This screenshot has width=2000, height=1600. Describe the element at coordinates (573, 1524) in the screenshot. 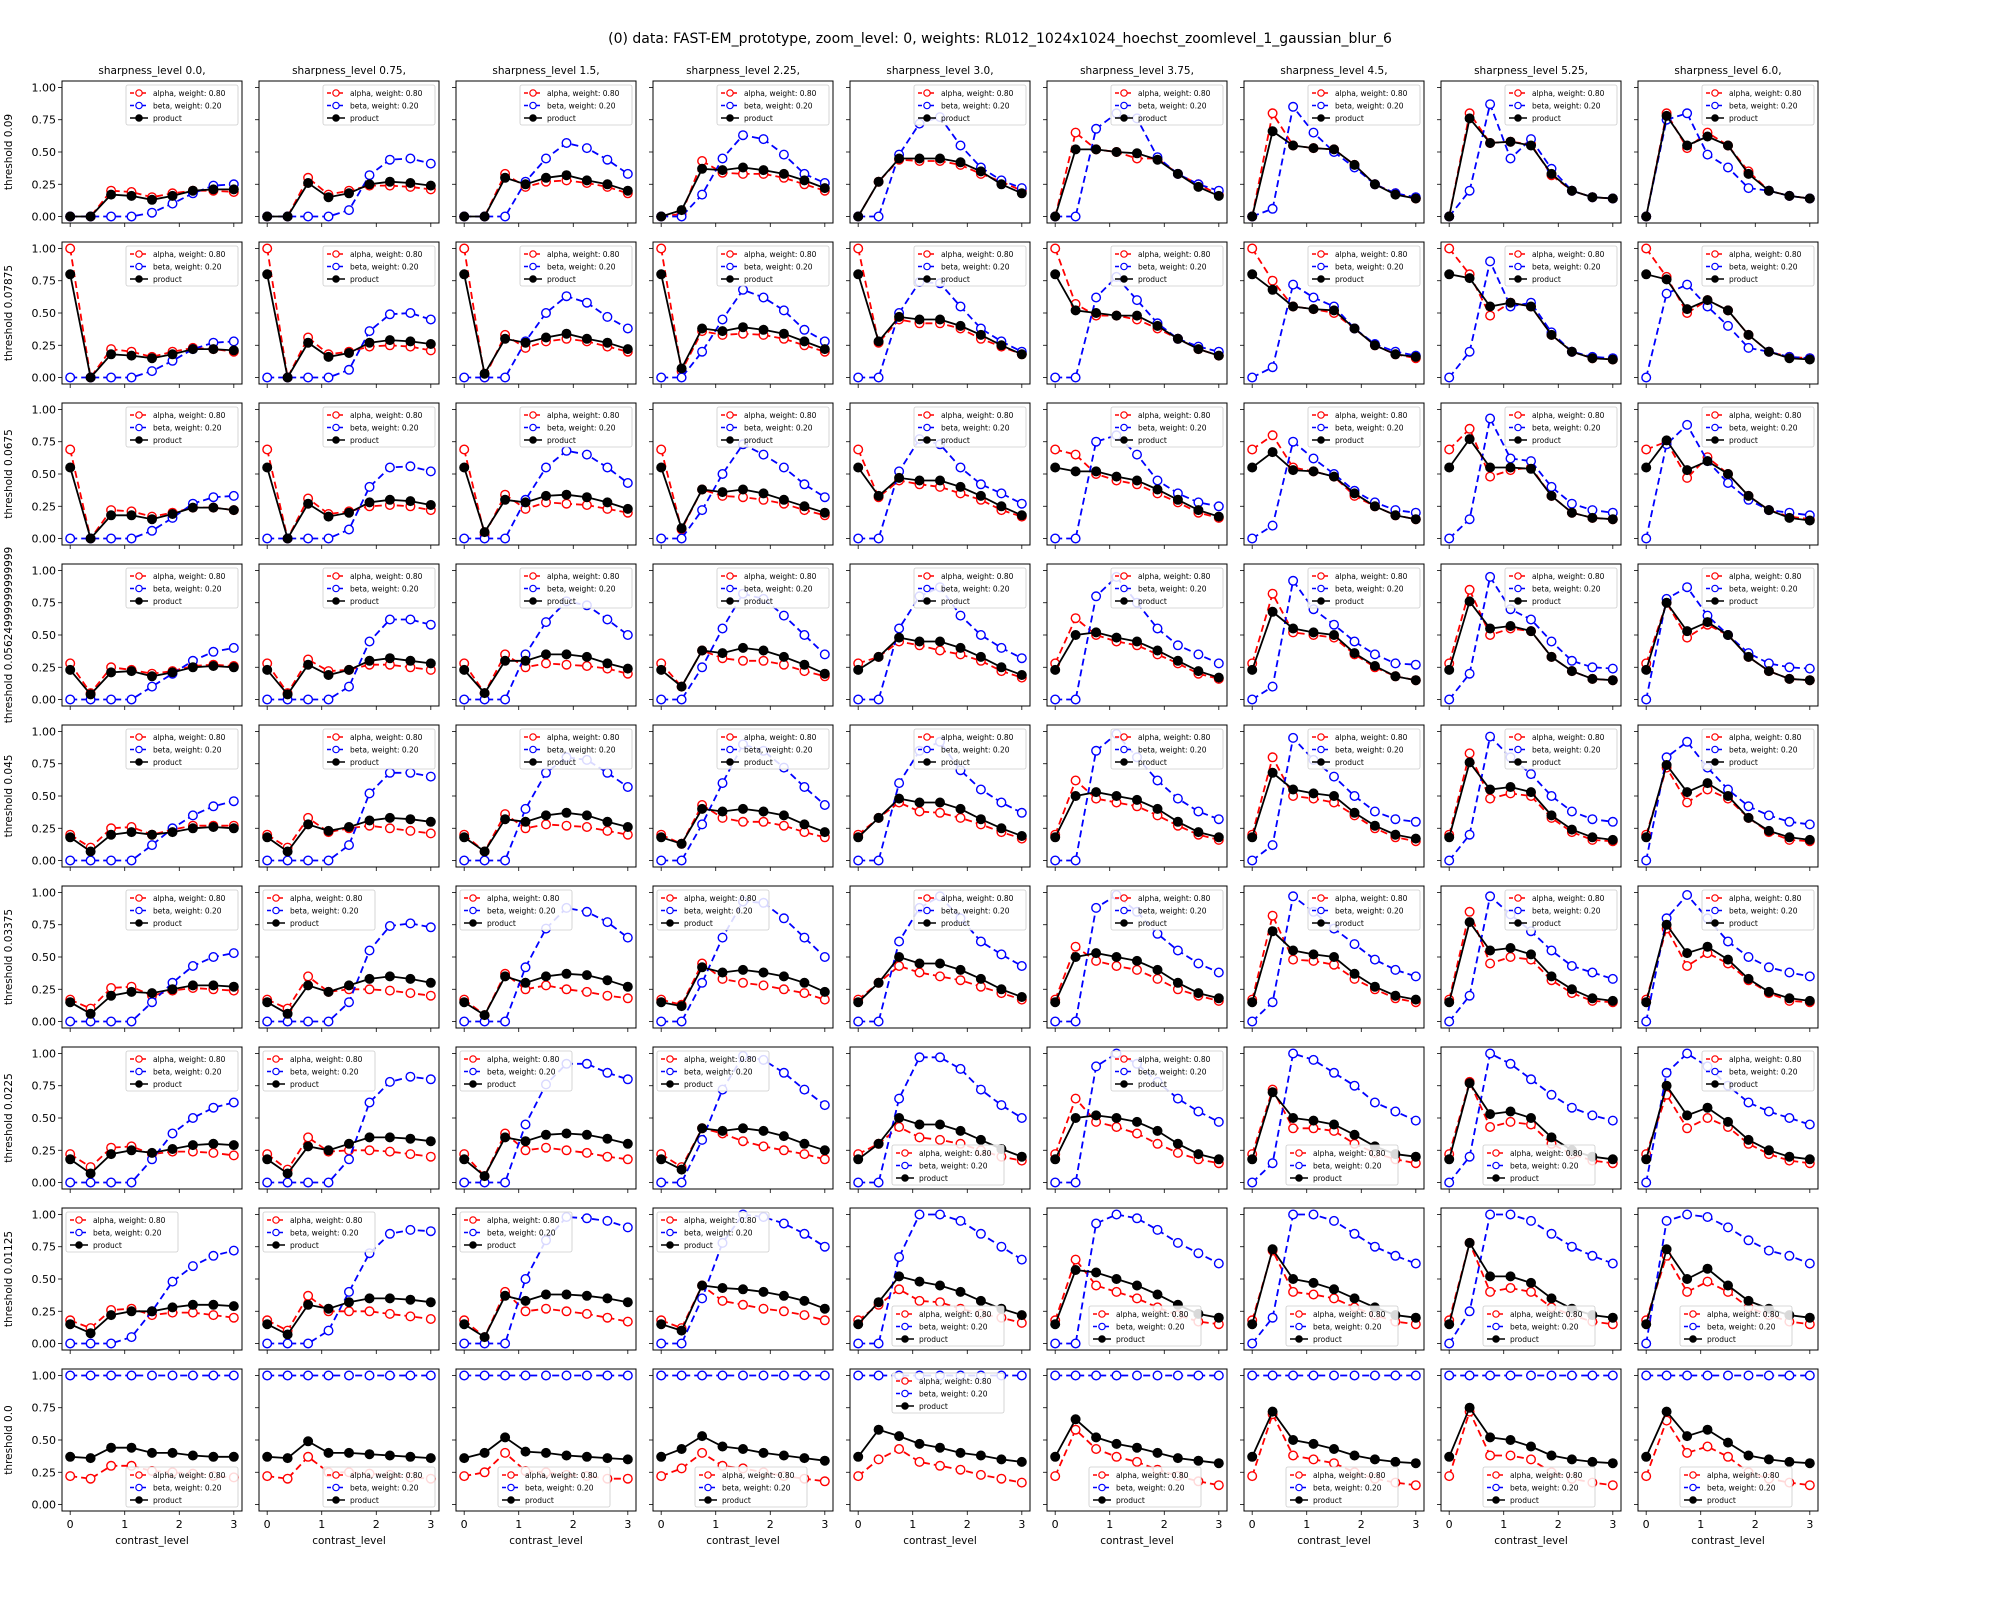

I see `x-tick-label: 2` at that location.